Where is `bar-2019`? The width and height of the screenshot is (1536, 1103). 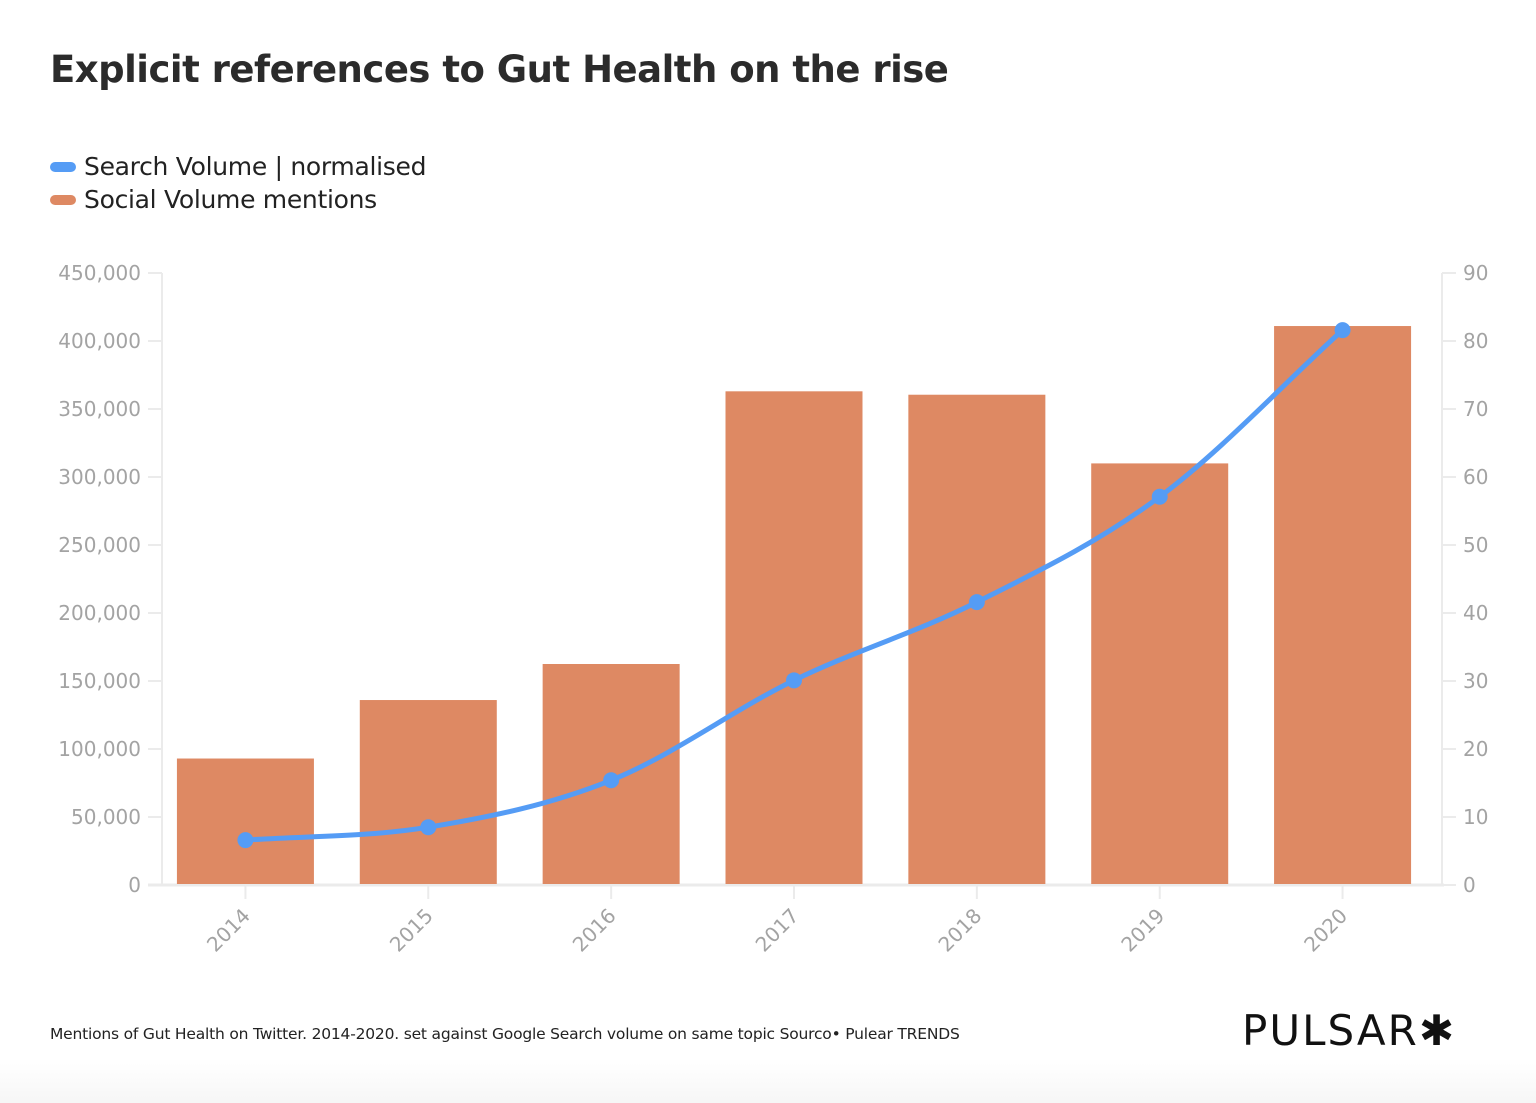
bar-2019 is located at coordinates (1160, 673).